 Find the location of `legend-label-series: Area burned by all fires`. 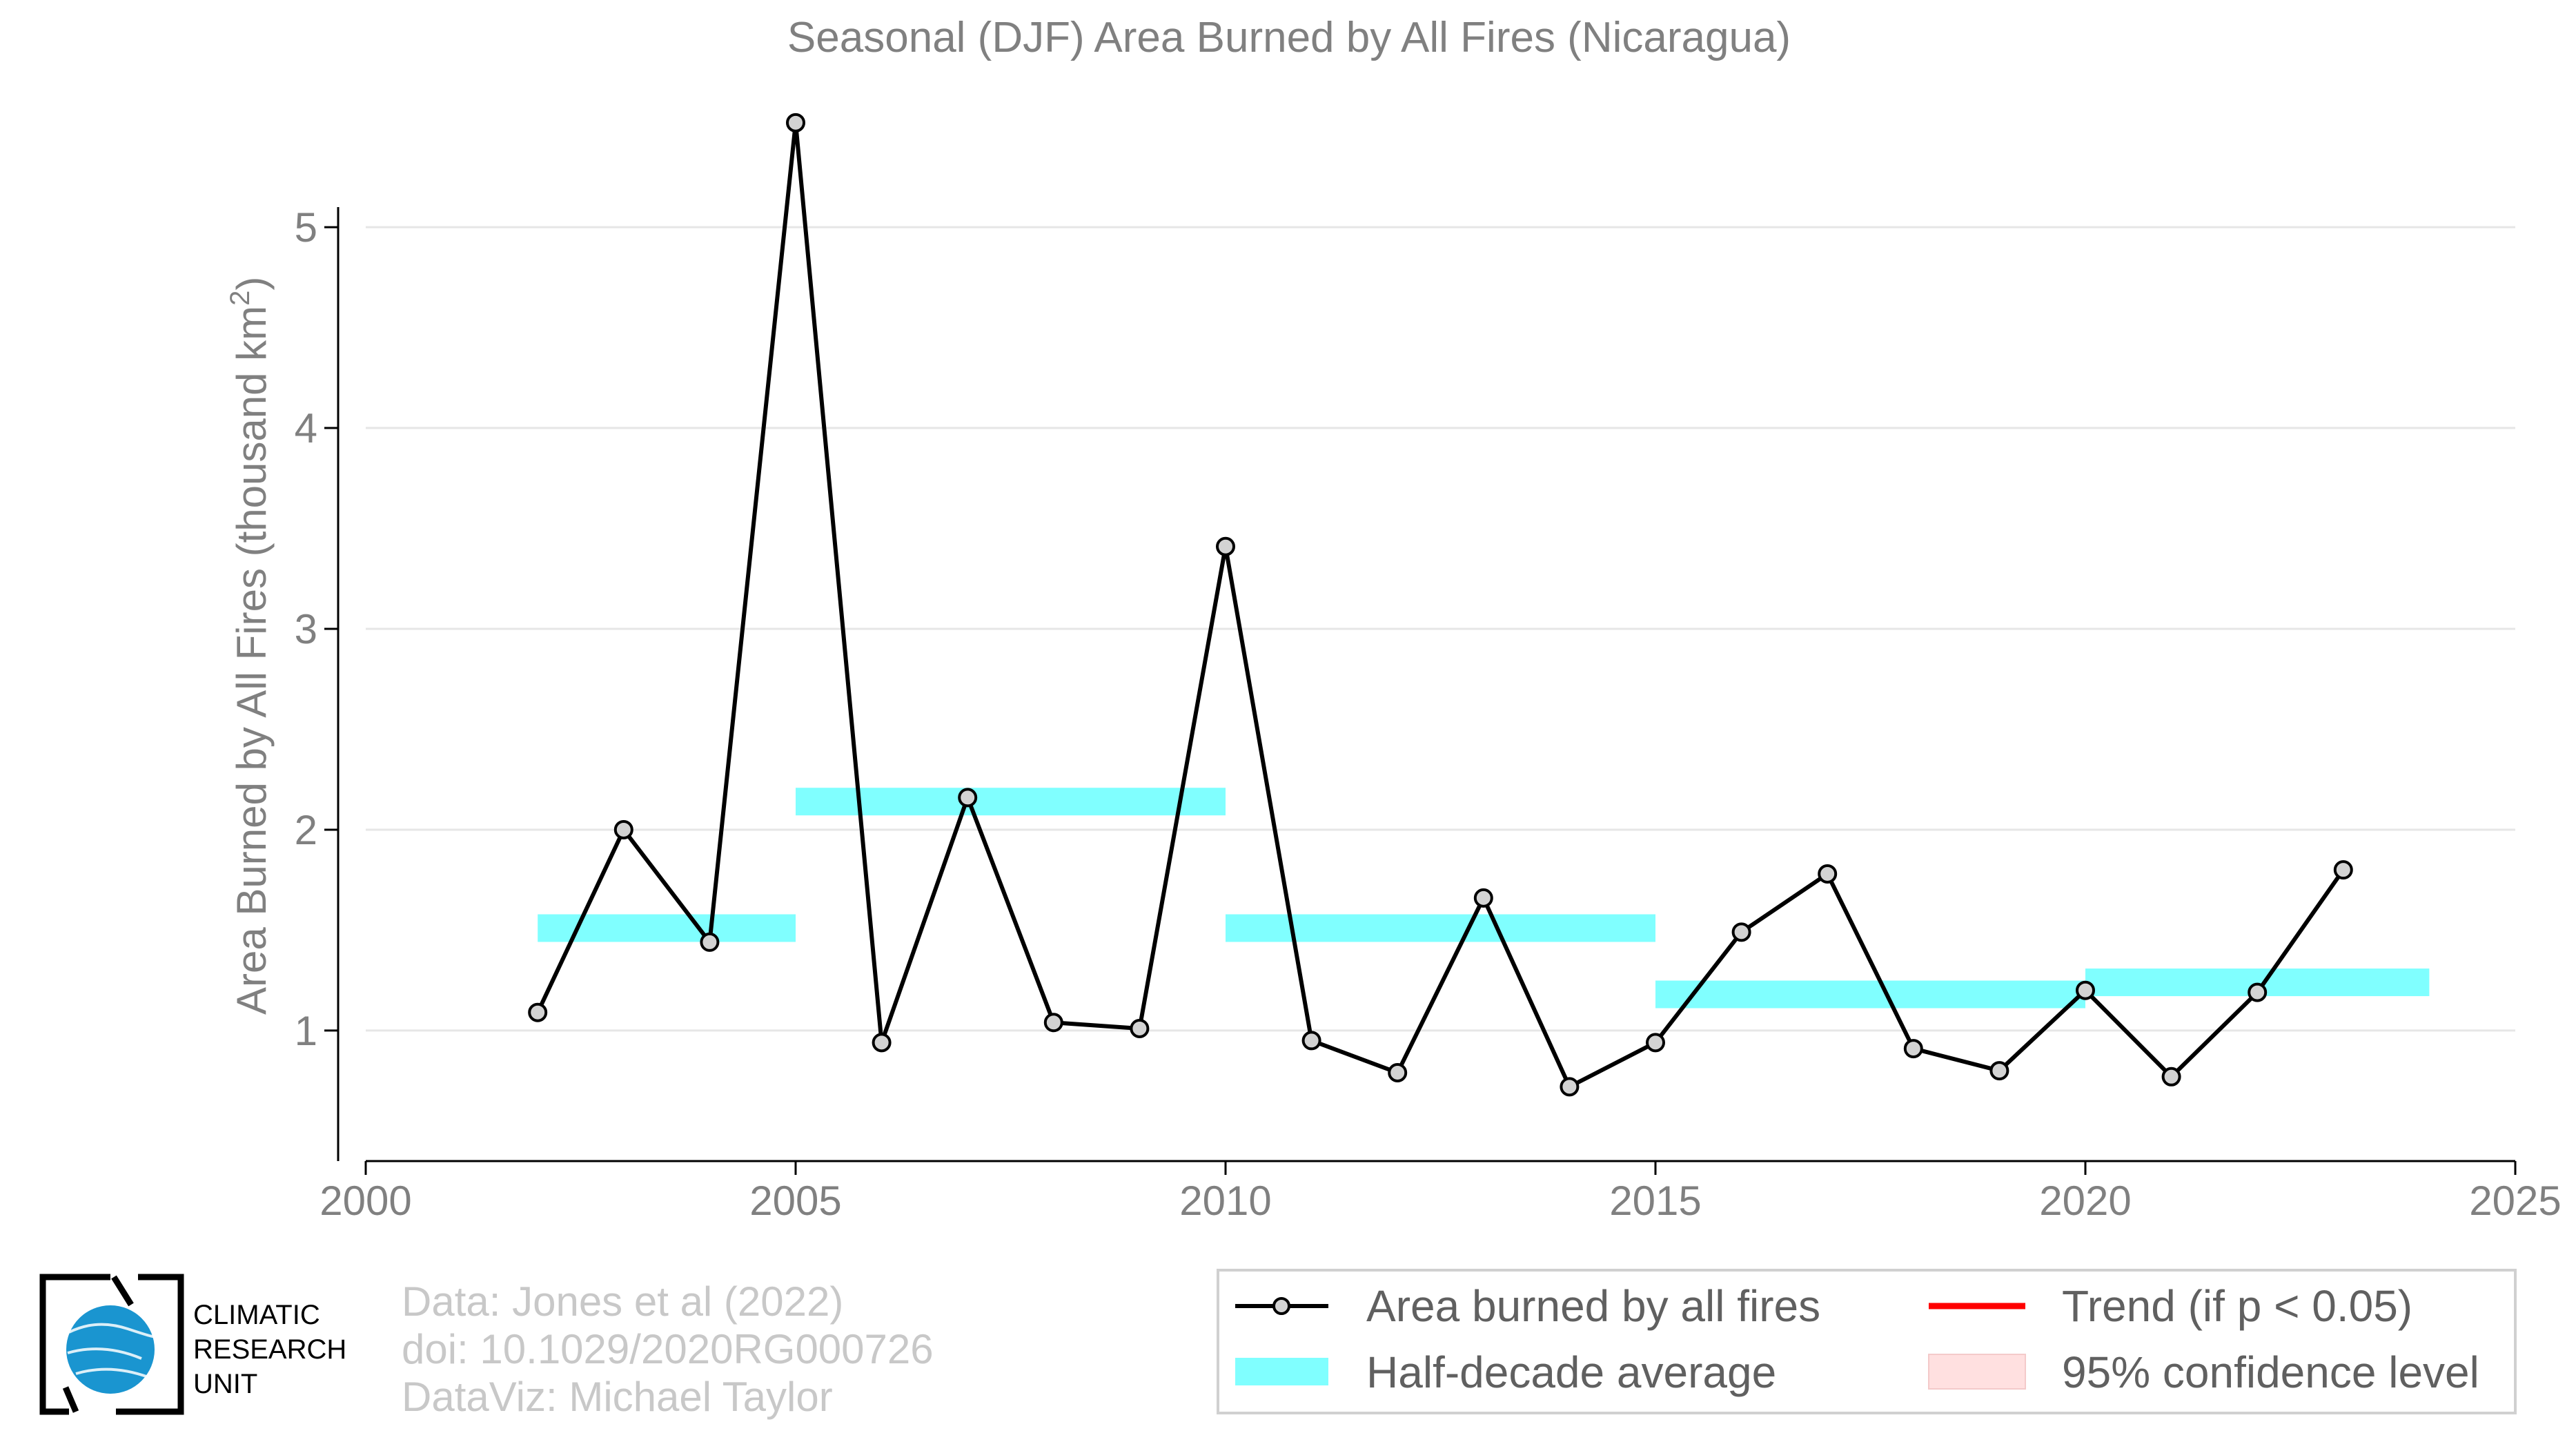

legend-label-series: Area burned by all fires is located at coordinates (1593, 1306).